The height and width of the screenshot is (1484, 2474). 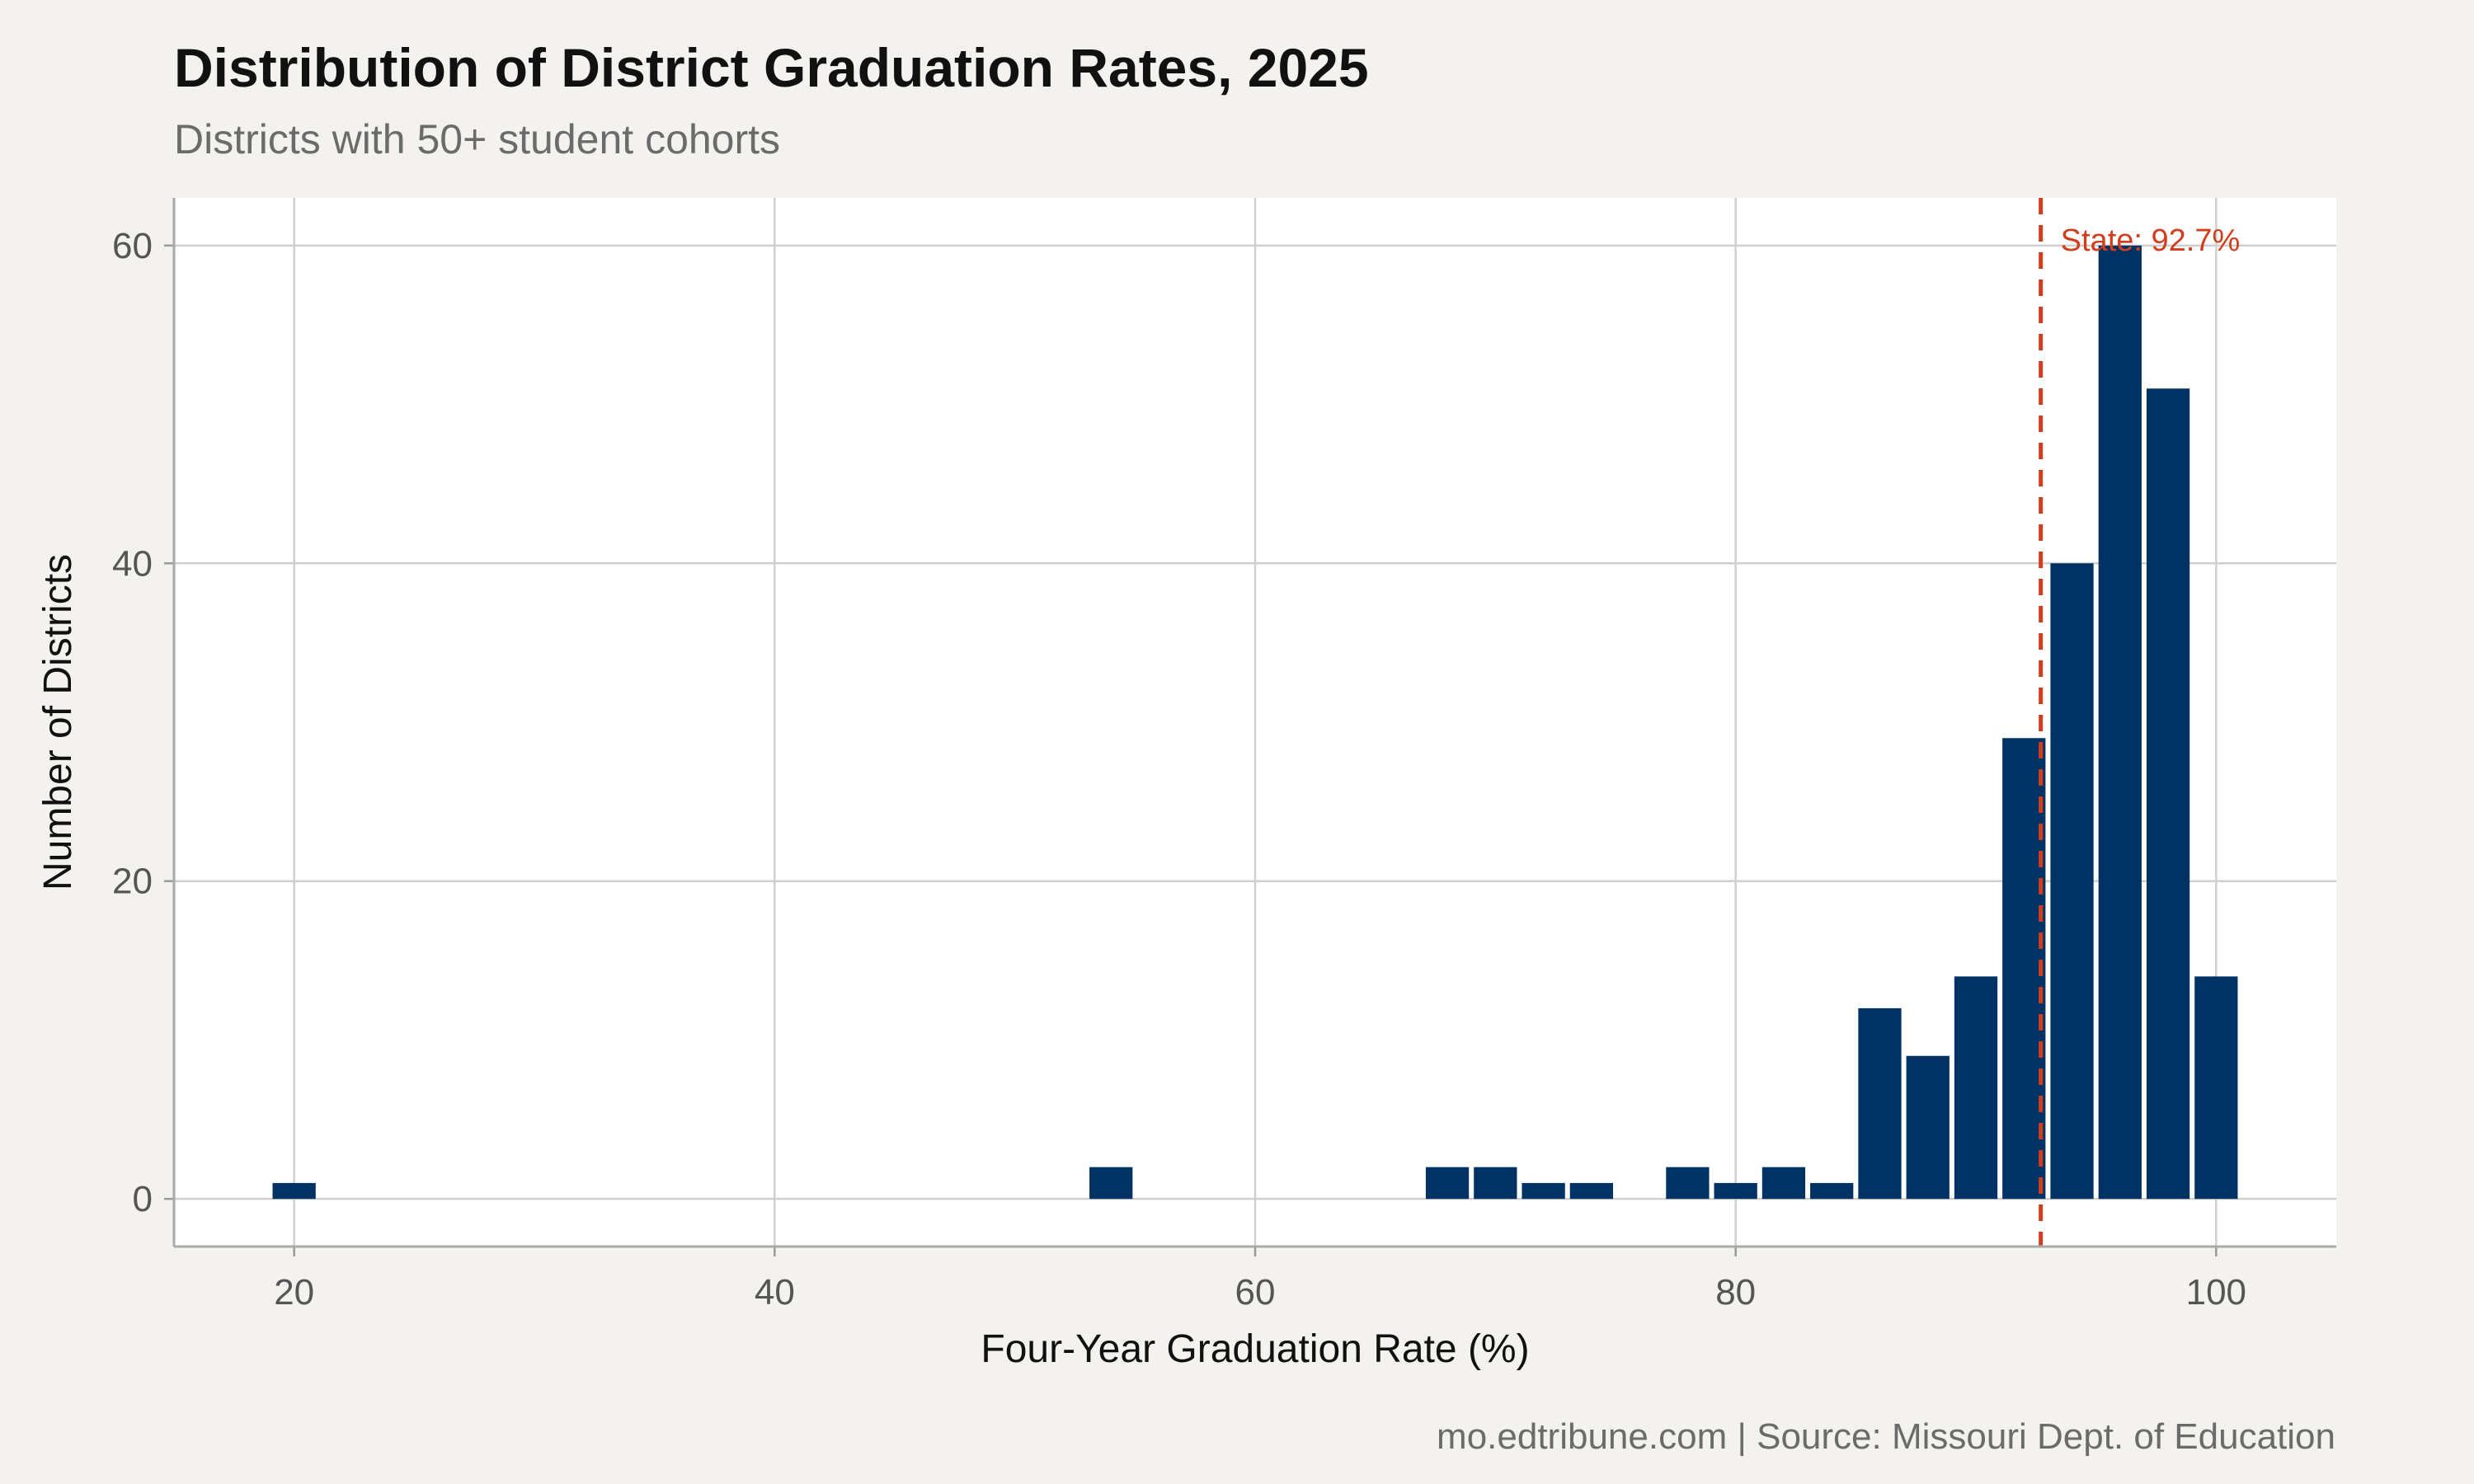 What do you see at coordinates (1255, 1292) in the screenshot?
I see `x-tick-label: 60` at bounding box center [1255, 1292].